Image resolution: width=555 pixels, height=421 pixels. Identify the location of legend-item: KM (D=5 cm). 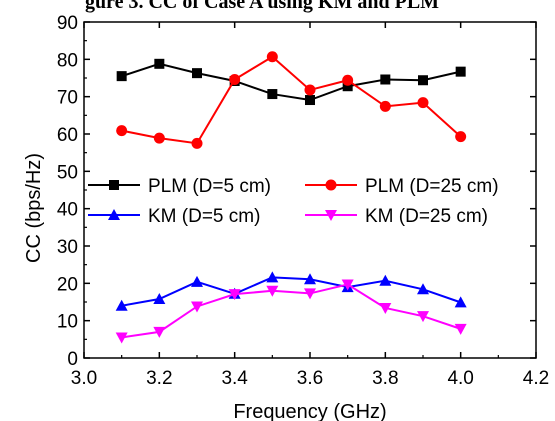
(174, 216).